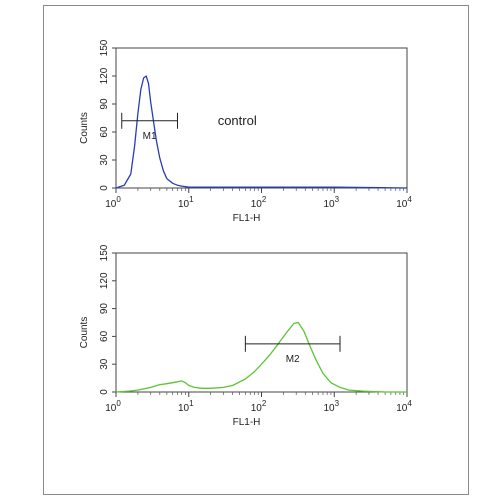  What do you see at coordinates (292, 350) in the screenshot?
I see `gate-marker: M2` at bounding box center [292, 350].